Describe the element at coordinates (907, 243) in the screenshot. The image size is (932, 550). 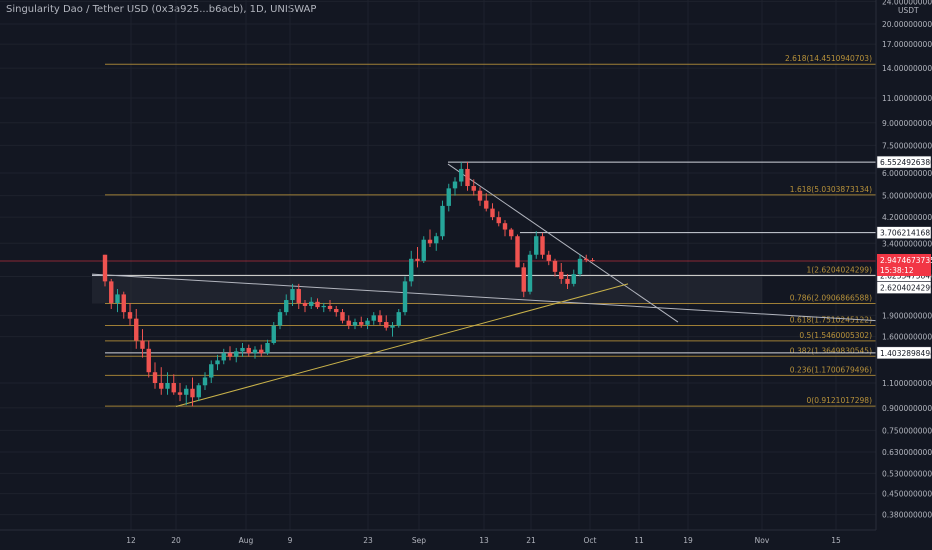
I see `y-tick-label: 3.4000000000` at that location.